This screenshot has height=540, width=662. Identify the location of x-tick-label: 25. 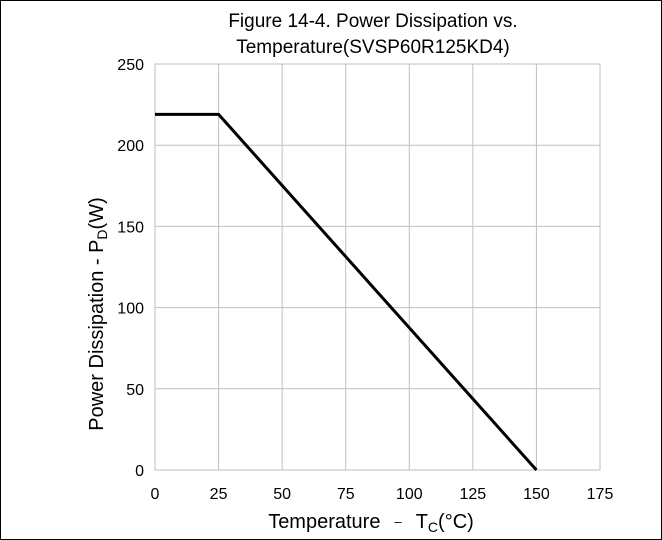
(219, 494).